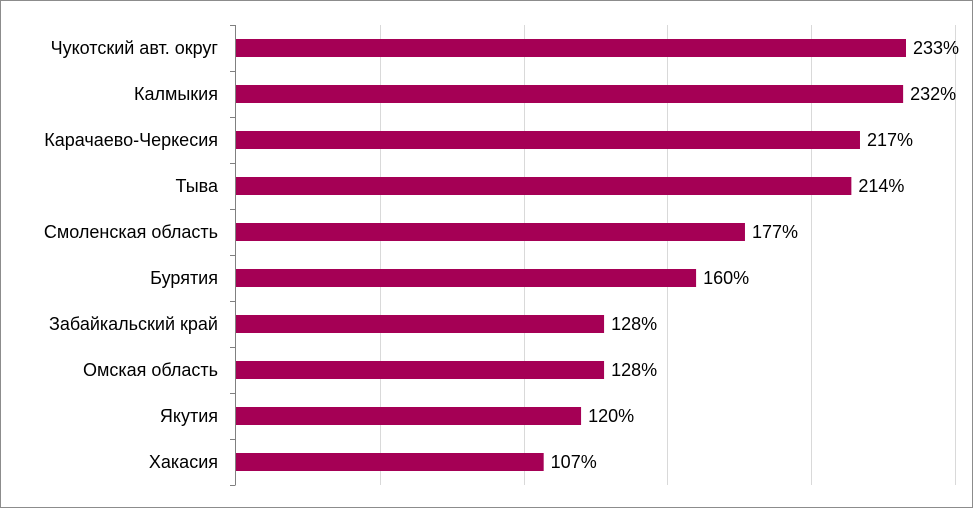 The height and width of the screenshot is (509, 973). Describe the element at coordinates (936, 48) in the screenshot. I see `data-label: 233%` at that location.